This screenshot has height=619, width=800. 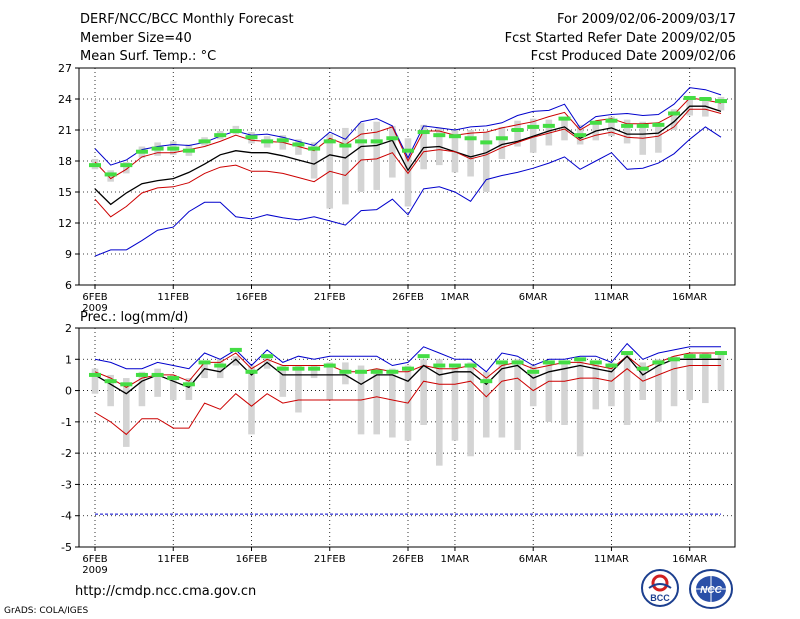 I want to click on variable-label: Mean Surf. Temp.: °C, so click(x=148, y=56).